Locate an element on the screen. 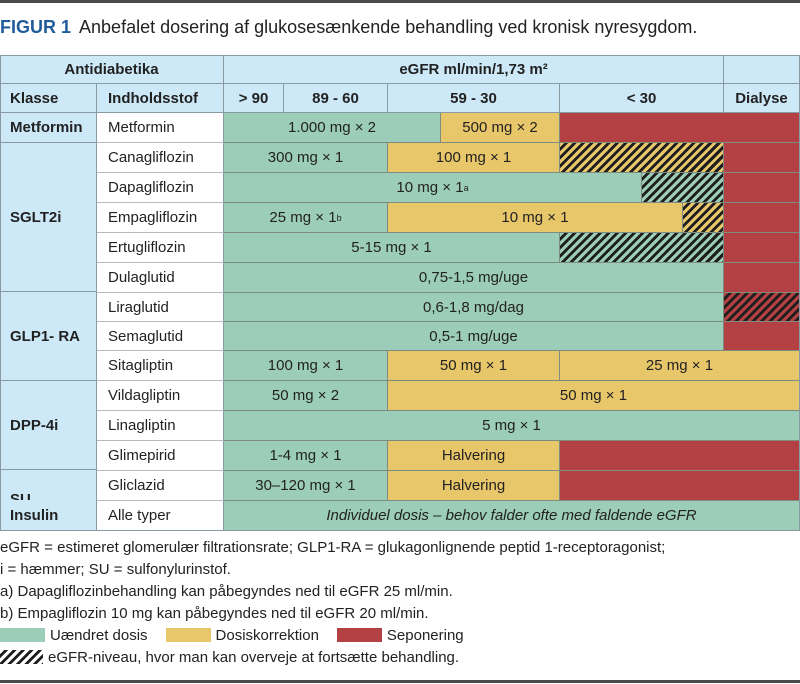 The width and height of the screenshot is (800, 684). header-egfr: eGFR ml/min/1,73 m² is located at coordinates (474, 69).